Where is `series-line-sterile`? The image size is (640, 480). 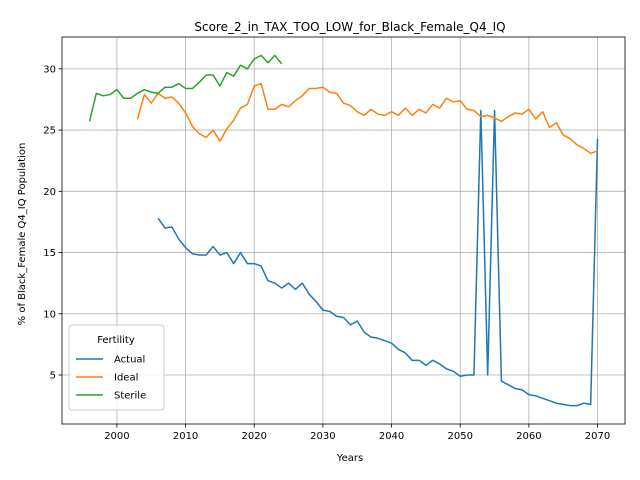 series-line-sterile is located at coordinates (185, 88).